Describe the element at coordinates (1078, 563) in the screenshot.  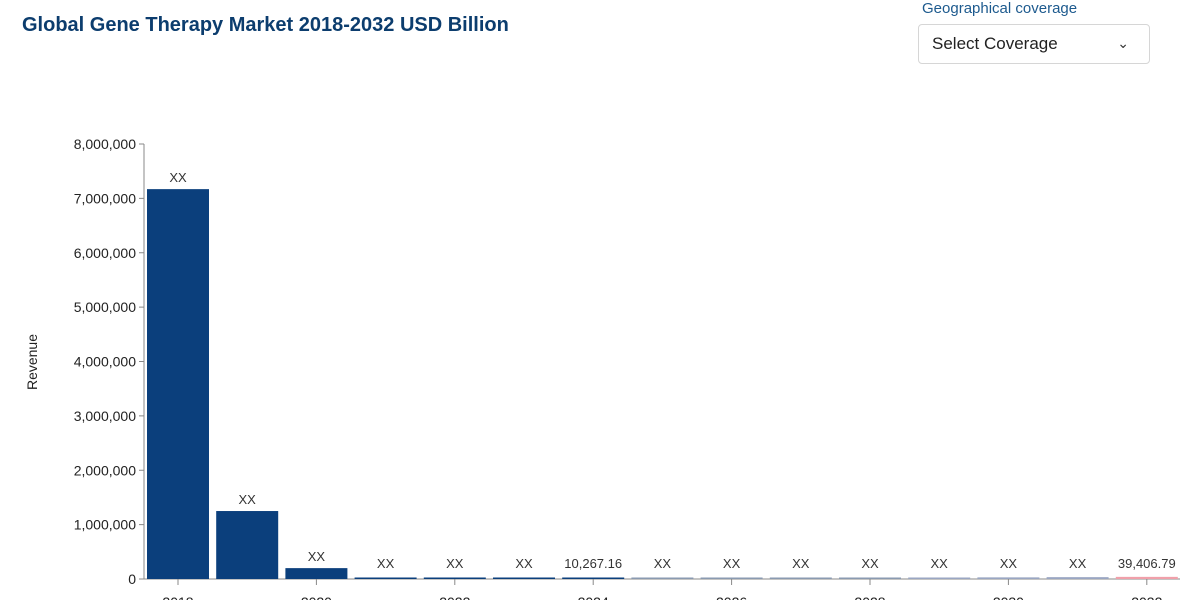
I see `data-label-2031: XX` at that location.